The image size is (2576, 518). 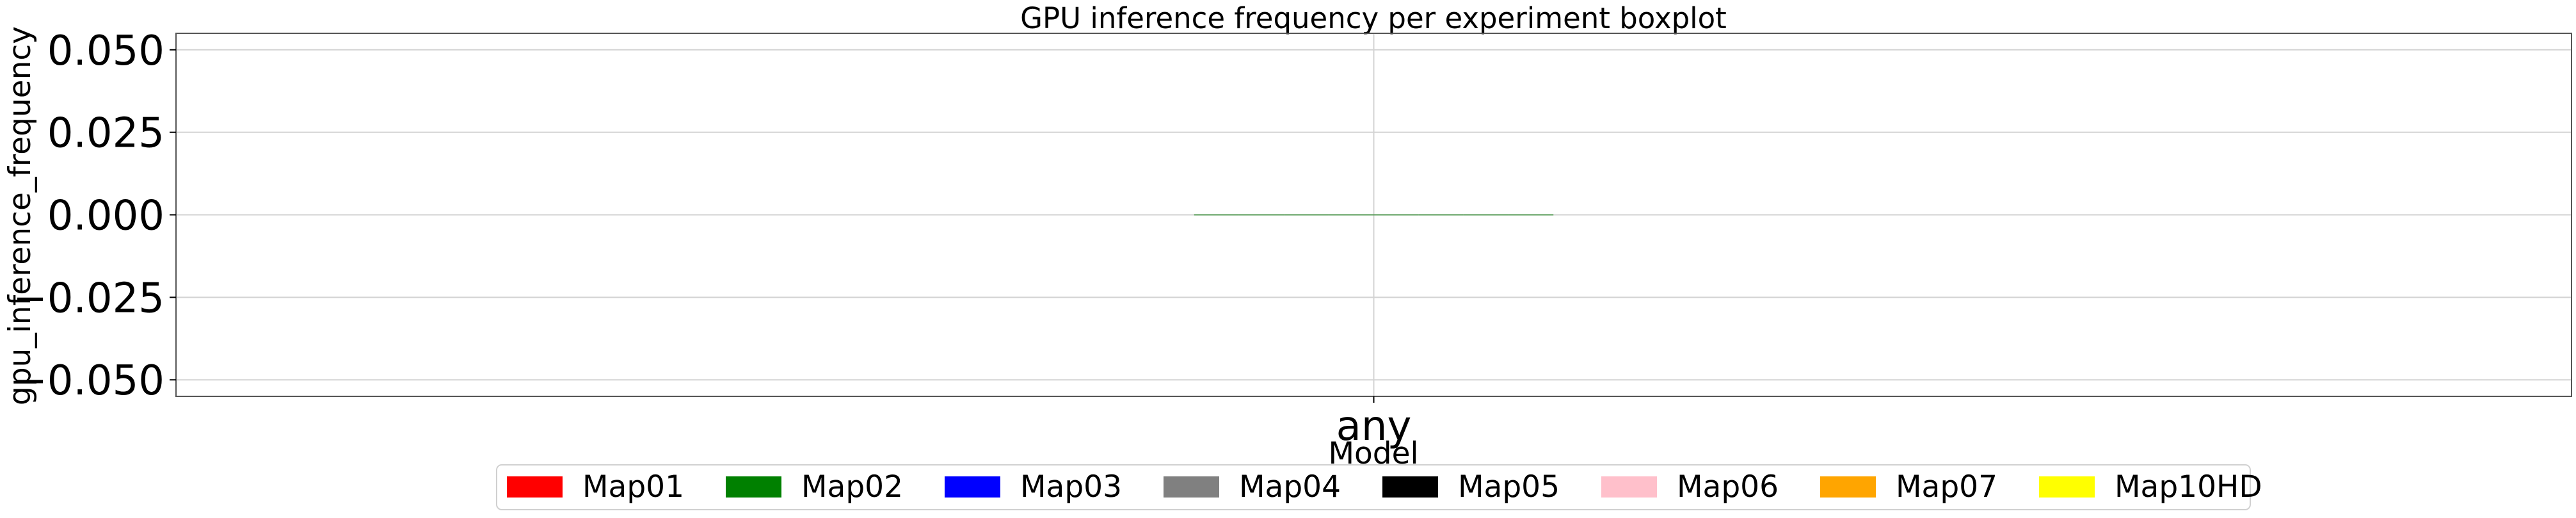 What do you see at coordinates (105, 134) in the screenshot?
I see `y-tick-label: 0.025` at bounding box center [105, 134].